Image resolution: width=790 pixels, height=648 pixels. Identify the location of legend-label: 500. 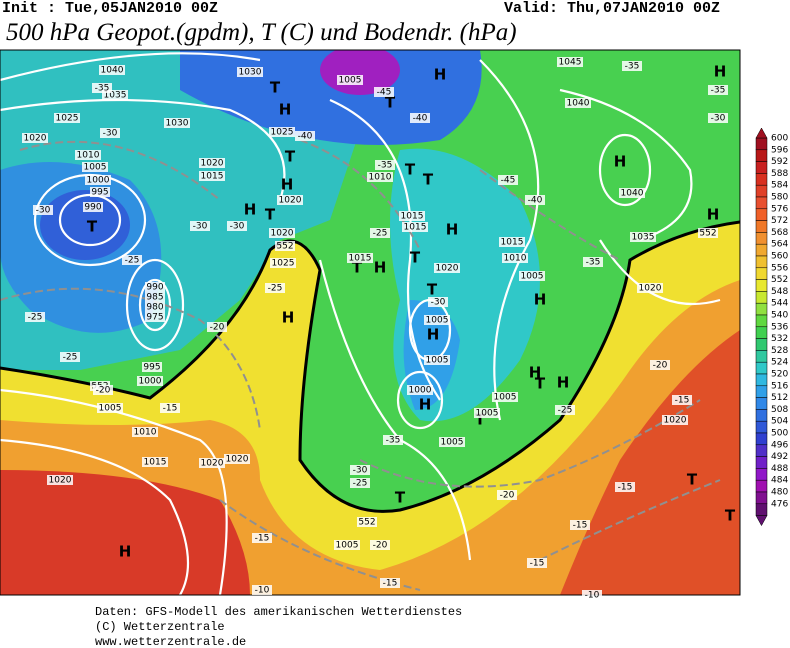
(779, 434).